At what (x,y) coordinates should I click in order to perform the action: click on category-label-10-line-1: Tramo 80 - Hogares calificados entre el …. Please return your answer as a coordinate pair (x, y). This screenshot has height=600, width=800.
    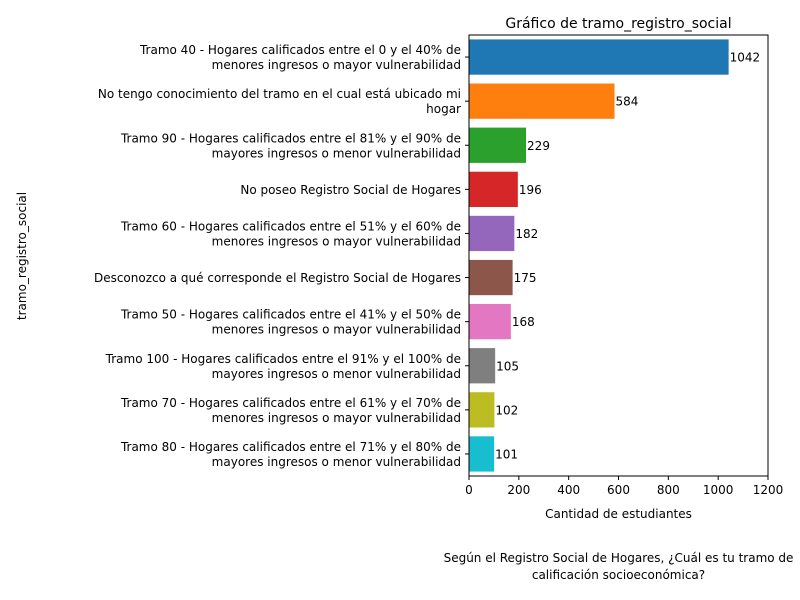
    Looking at the image, I should click on (290, 447).